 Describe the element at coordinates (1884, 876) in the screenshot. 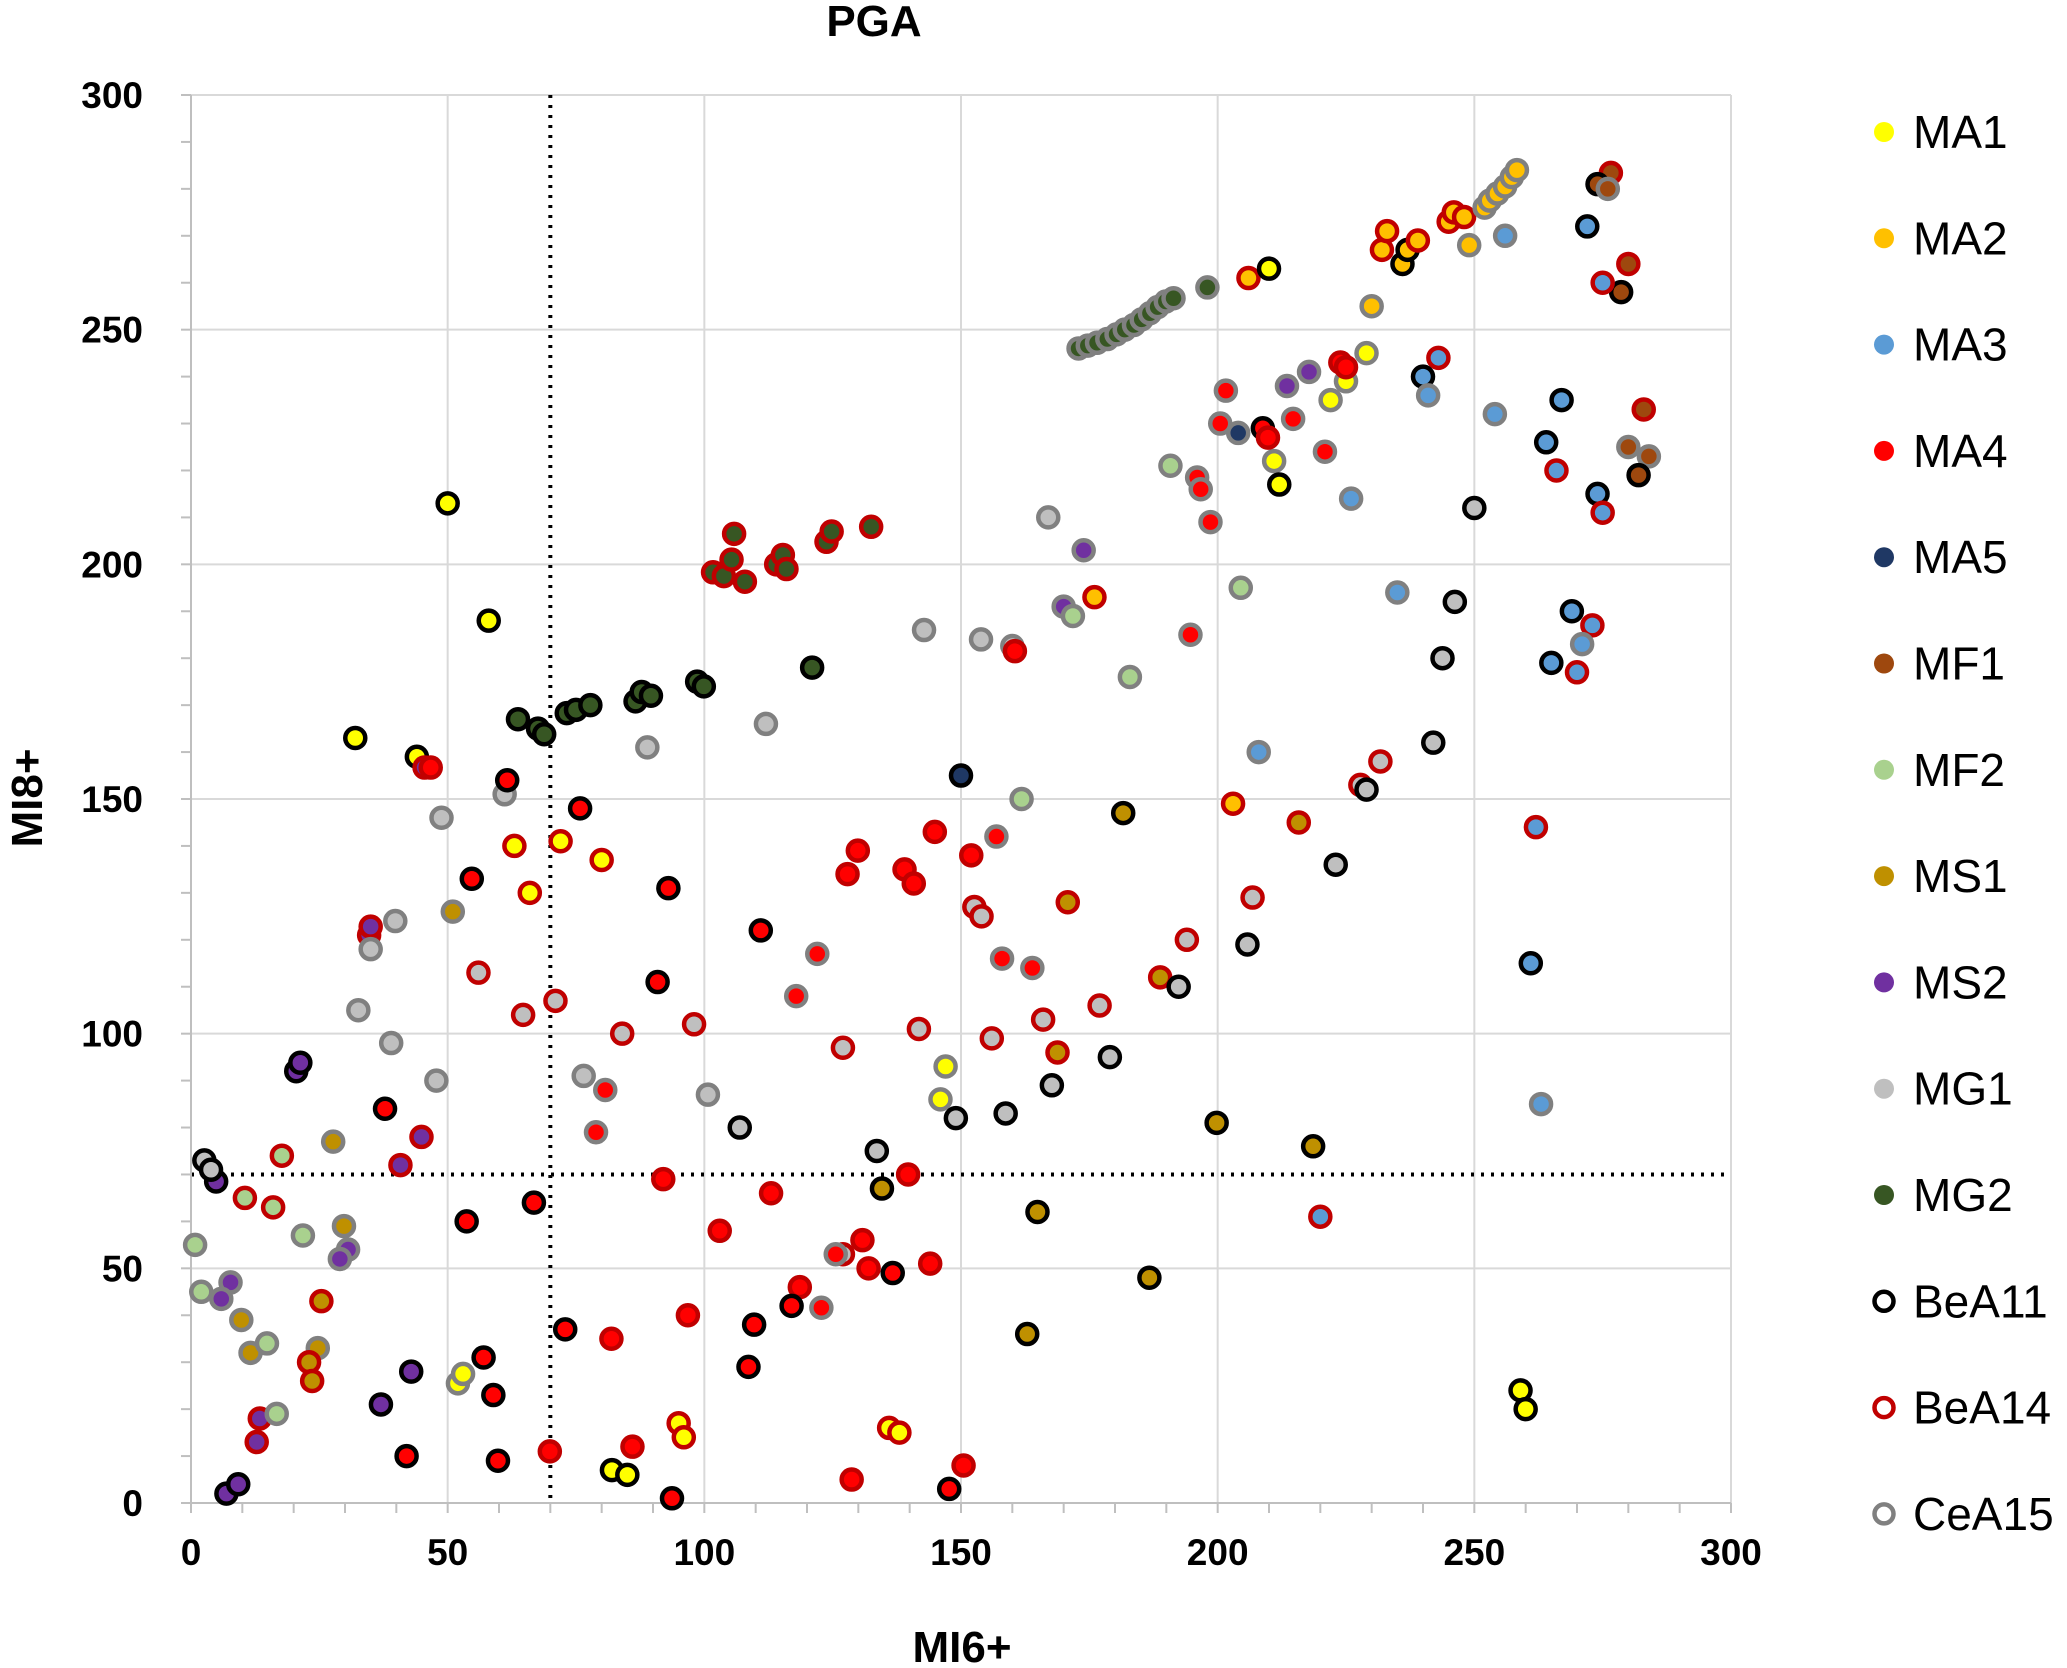

I see `legend-marker-dot` at that location.